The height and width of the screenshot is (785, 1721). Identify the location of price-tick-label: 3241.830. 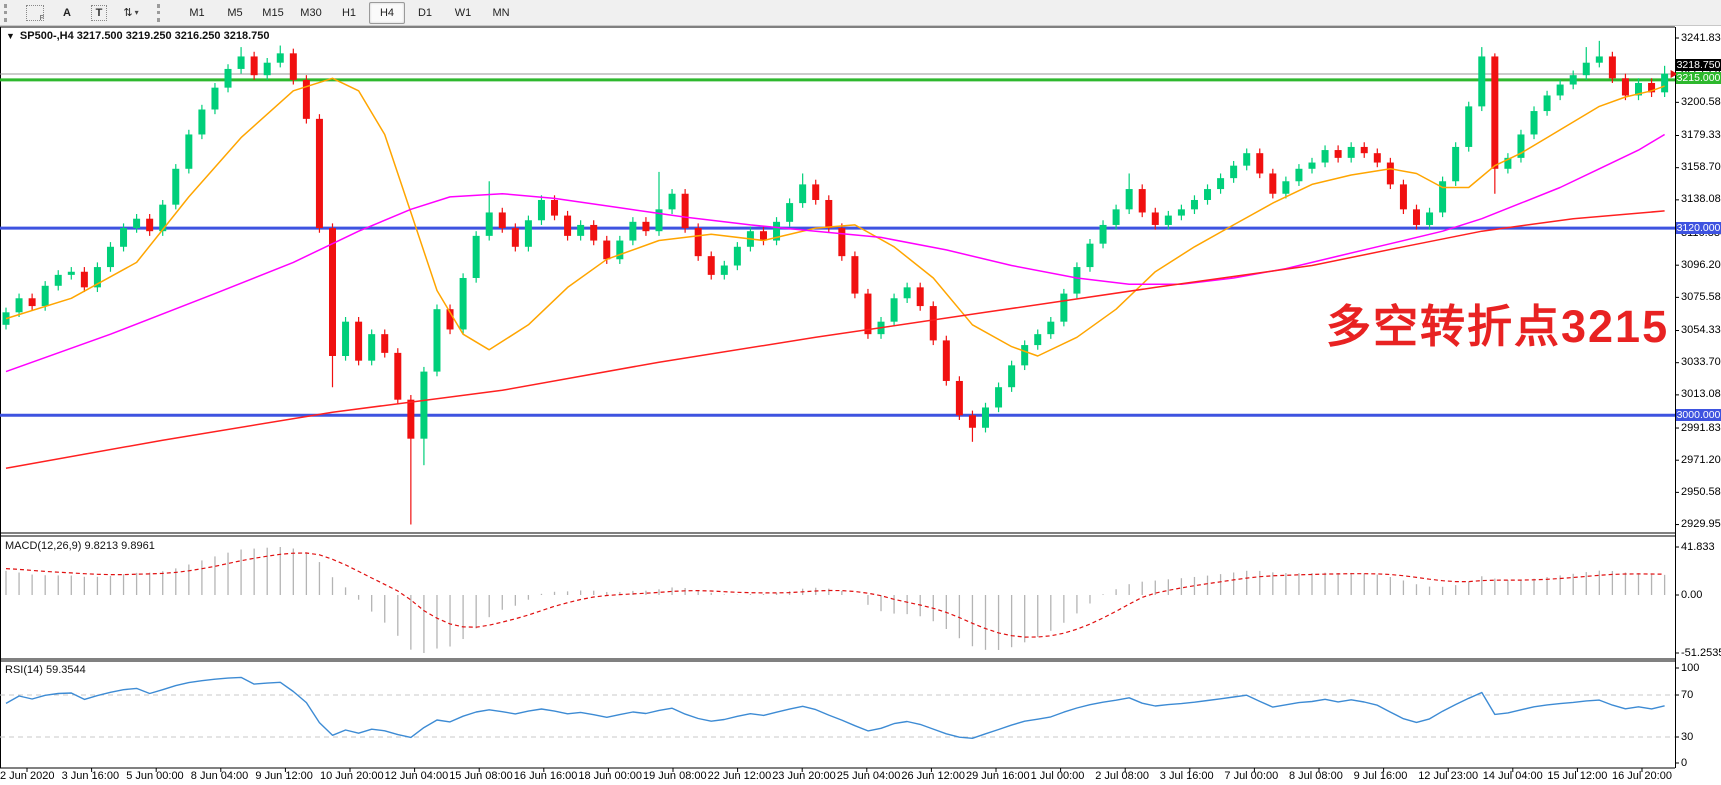
(1701, 37).